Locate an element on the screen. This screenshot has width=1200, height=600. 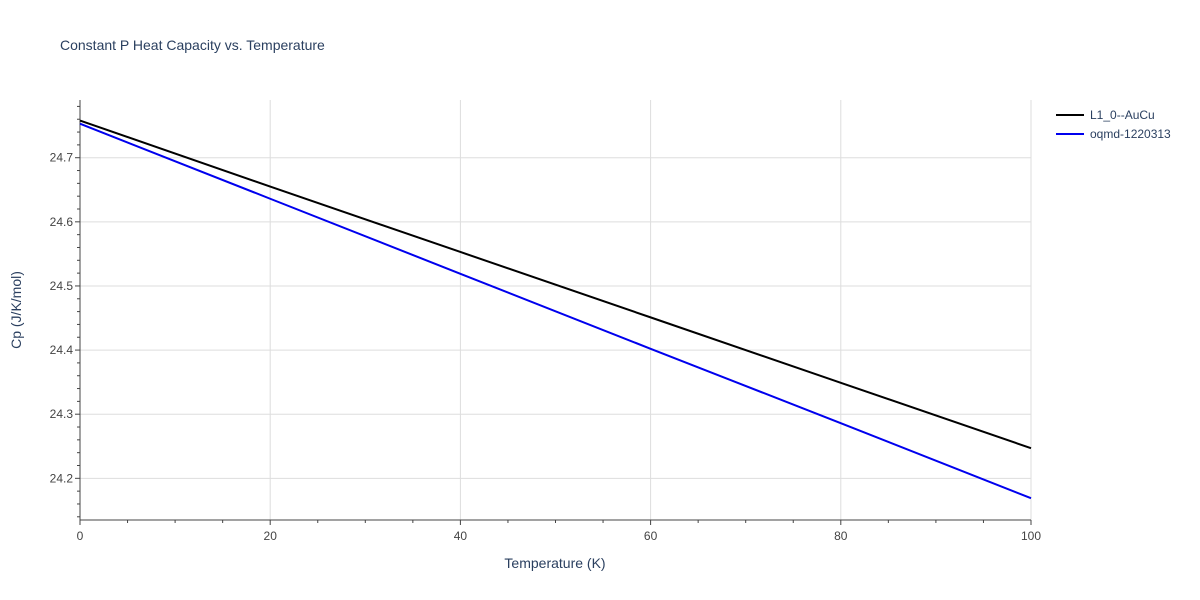
legend-item-2: oqmd-1220313 is located at coordinates (1113, 134).